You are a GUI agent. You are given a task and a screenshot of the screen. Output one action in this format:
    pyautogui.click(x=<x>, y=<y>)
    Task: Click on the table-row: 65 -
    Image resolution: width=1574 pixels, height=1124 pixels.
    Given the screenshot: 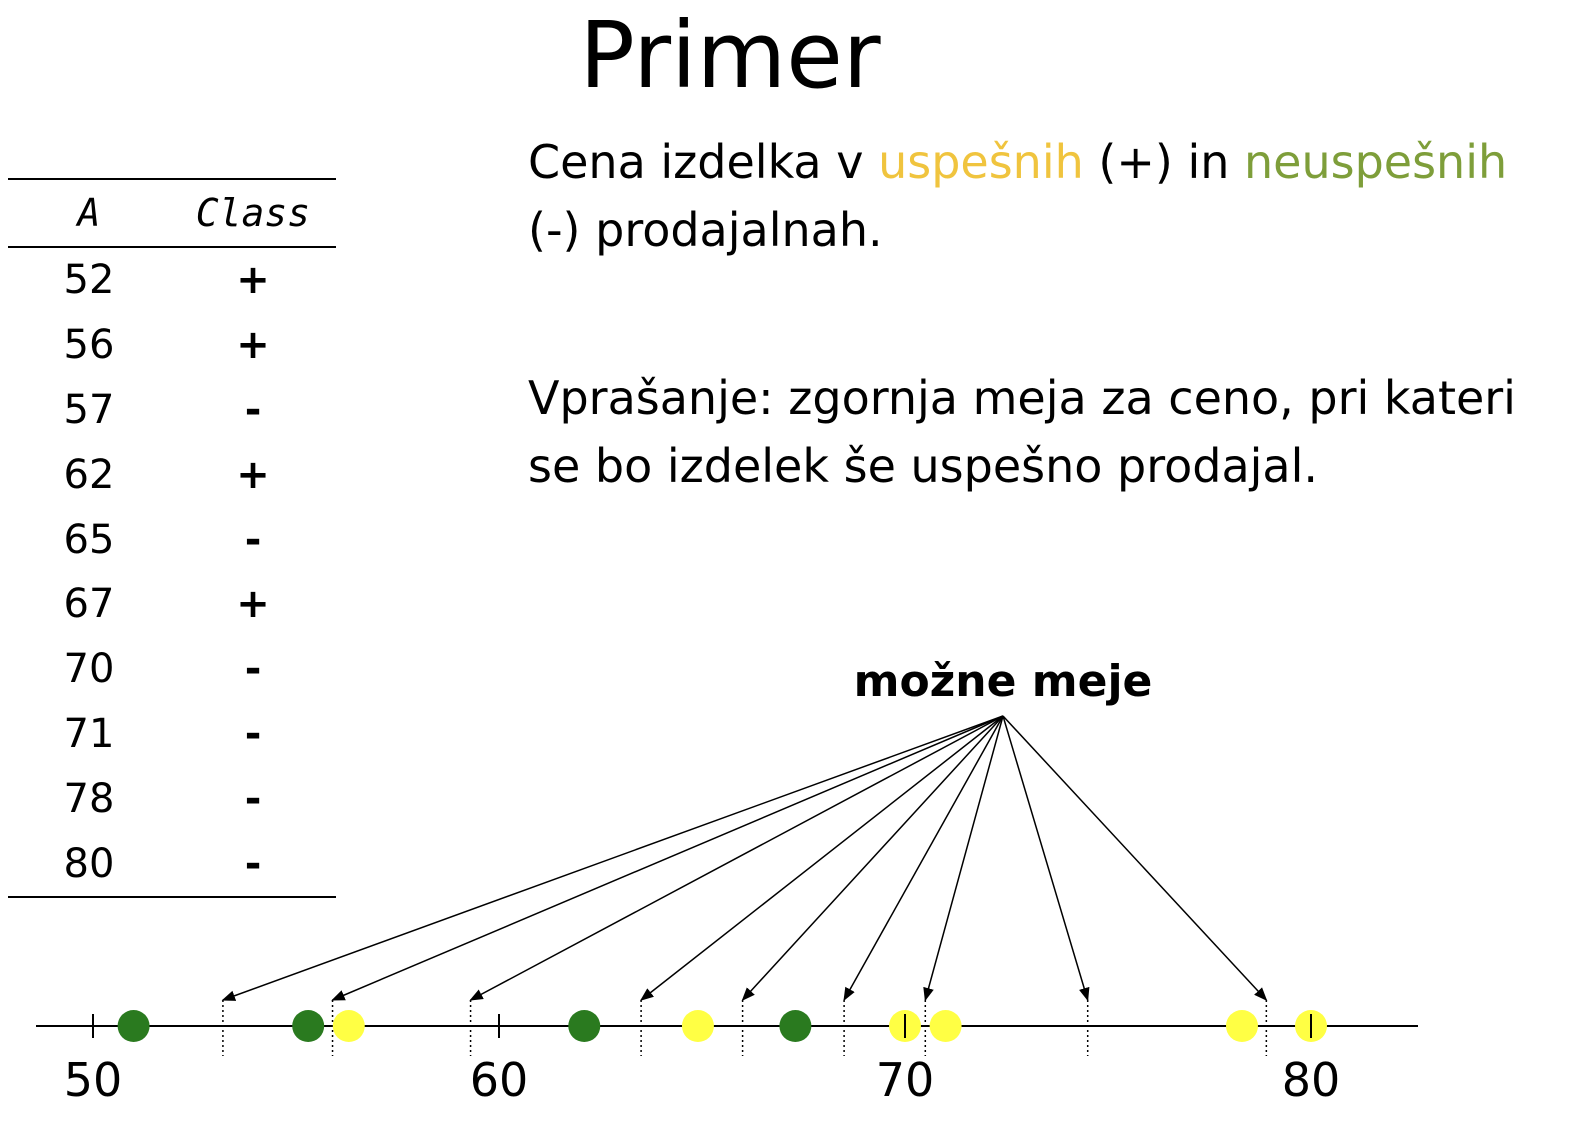 What is the action you would take?
    pyautogui.click(x=172, y=539)
    